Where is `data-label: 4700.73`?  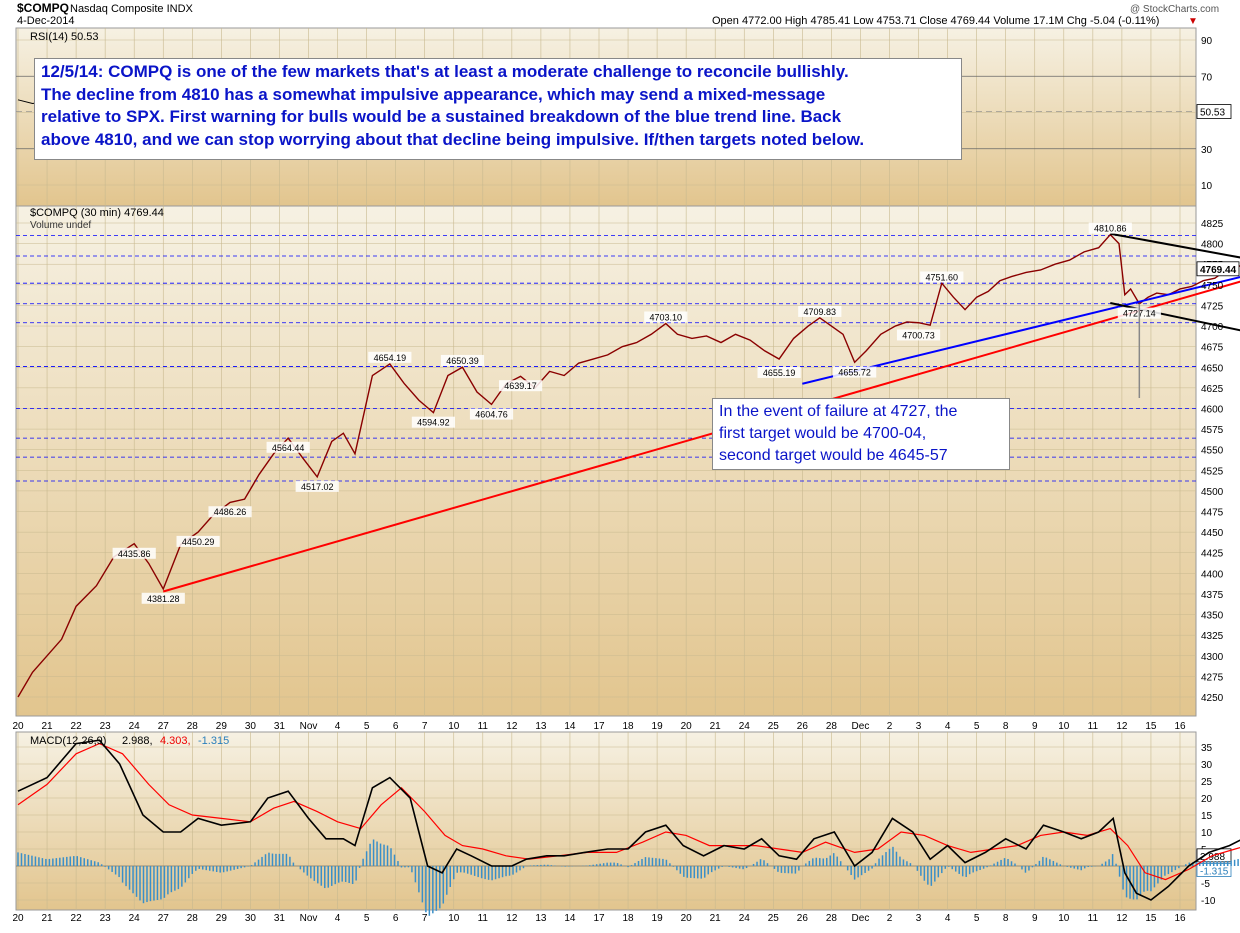
data-label: 4700.73 is located at coordinates (918, 335).